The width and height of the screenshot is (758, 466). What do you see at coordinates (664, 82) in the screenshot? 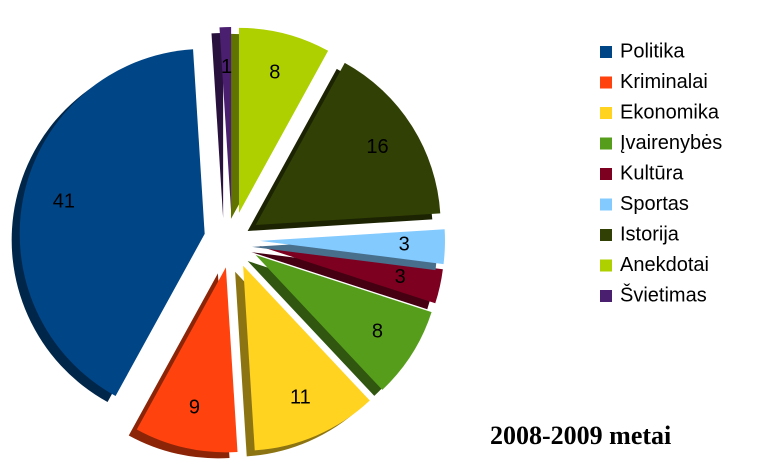
I see `legend-label: Kriminalai` at bounding box center [664, 82].